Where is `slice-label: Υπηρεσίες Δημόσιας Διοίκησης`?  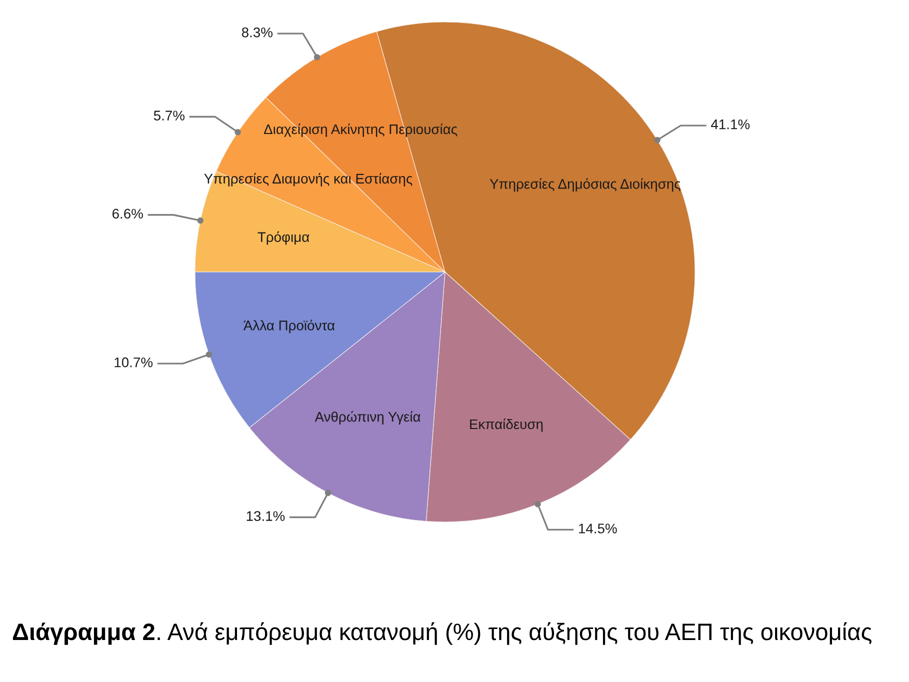
slice-label: Υπηρεσίες Δημόσιας Διοίκησης is located at coordinates (585, 185).